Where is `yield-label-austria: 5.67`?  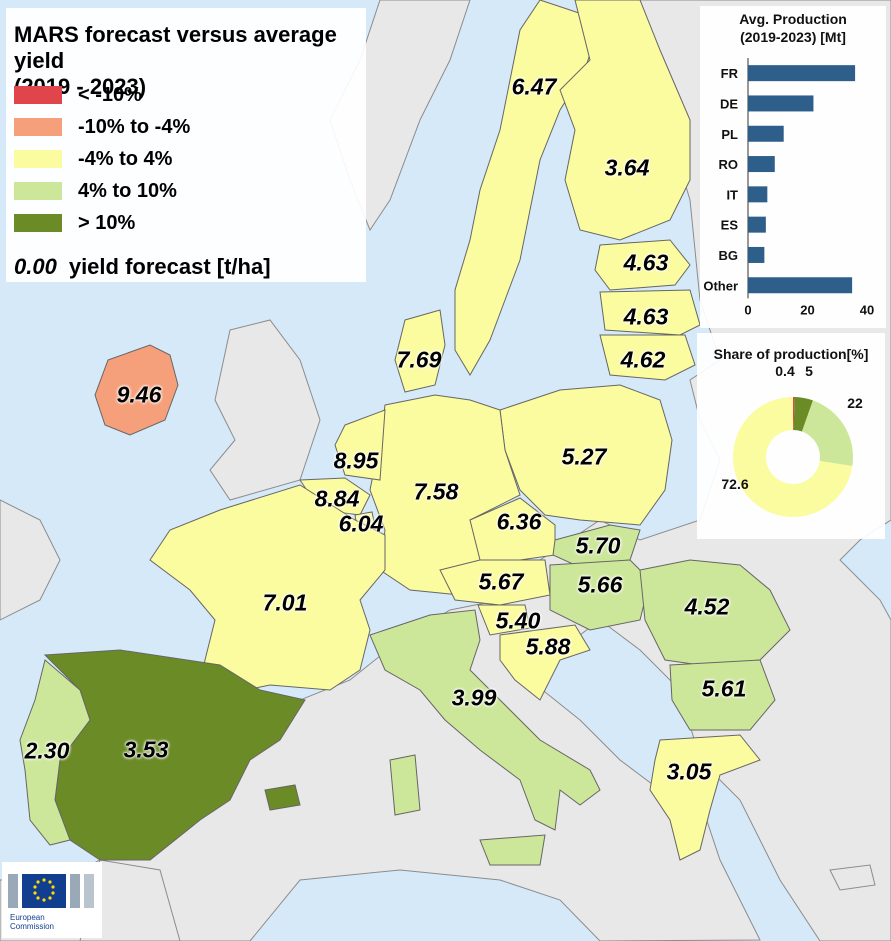
yield-label-austria: 5.67 is located at coordinates (501, 581).